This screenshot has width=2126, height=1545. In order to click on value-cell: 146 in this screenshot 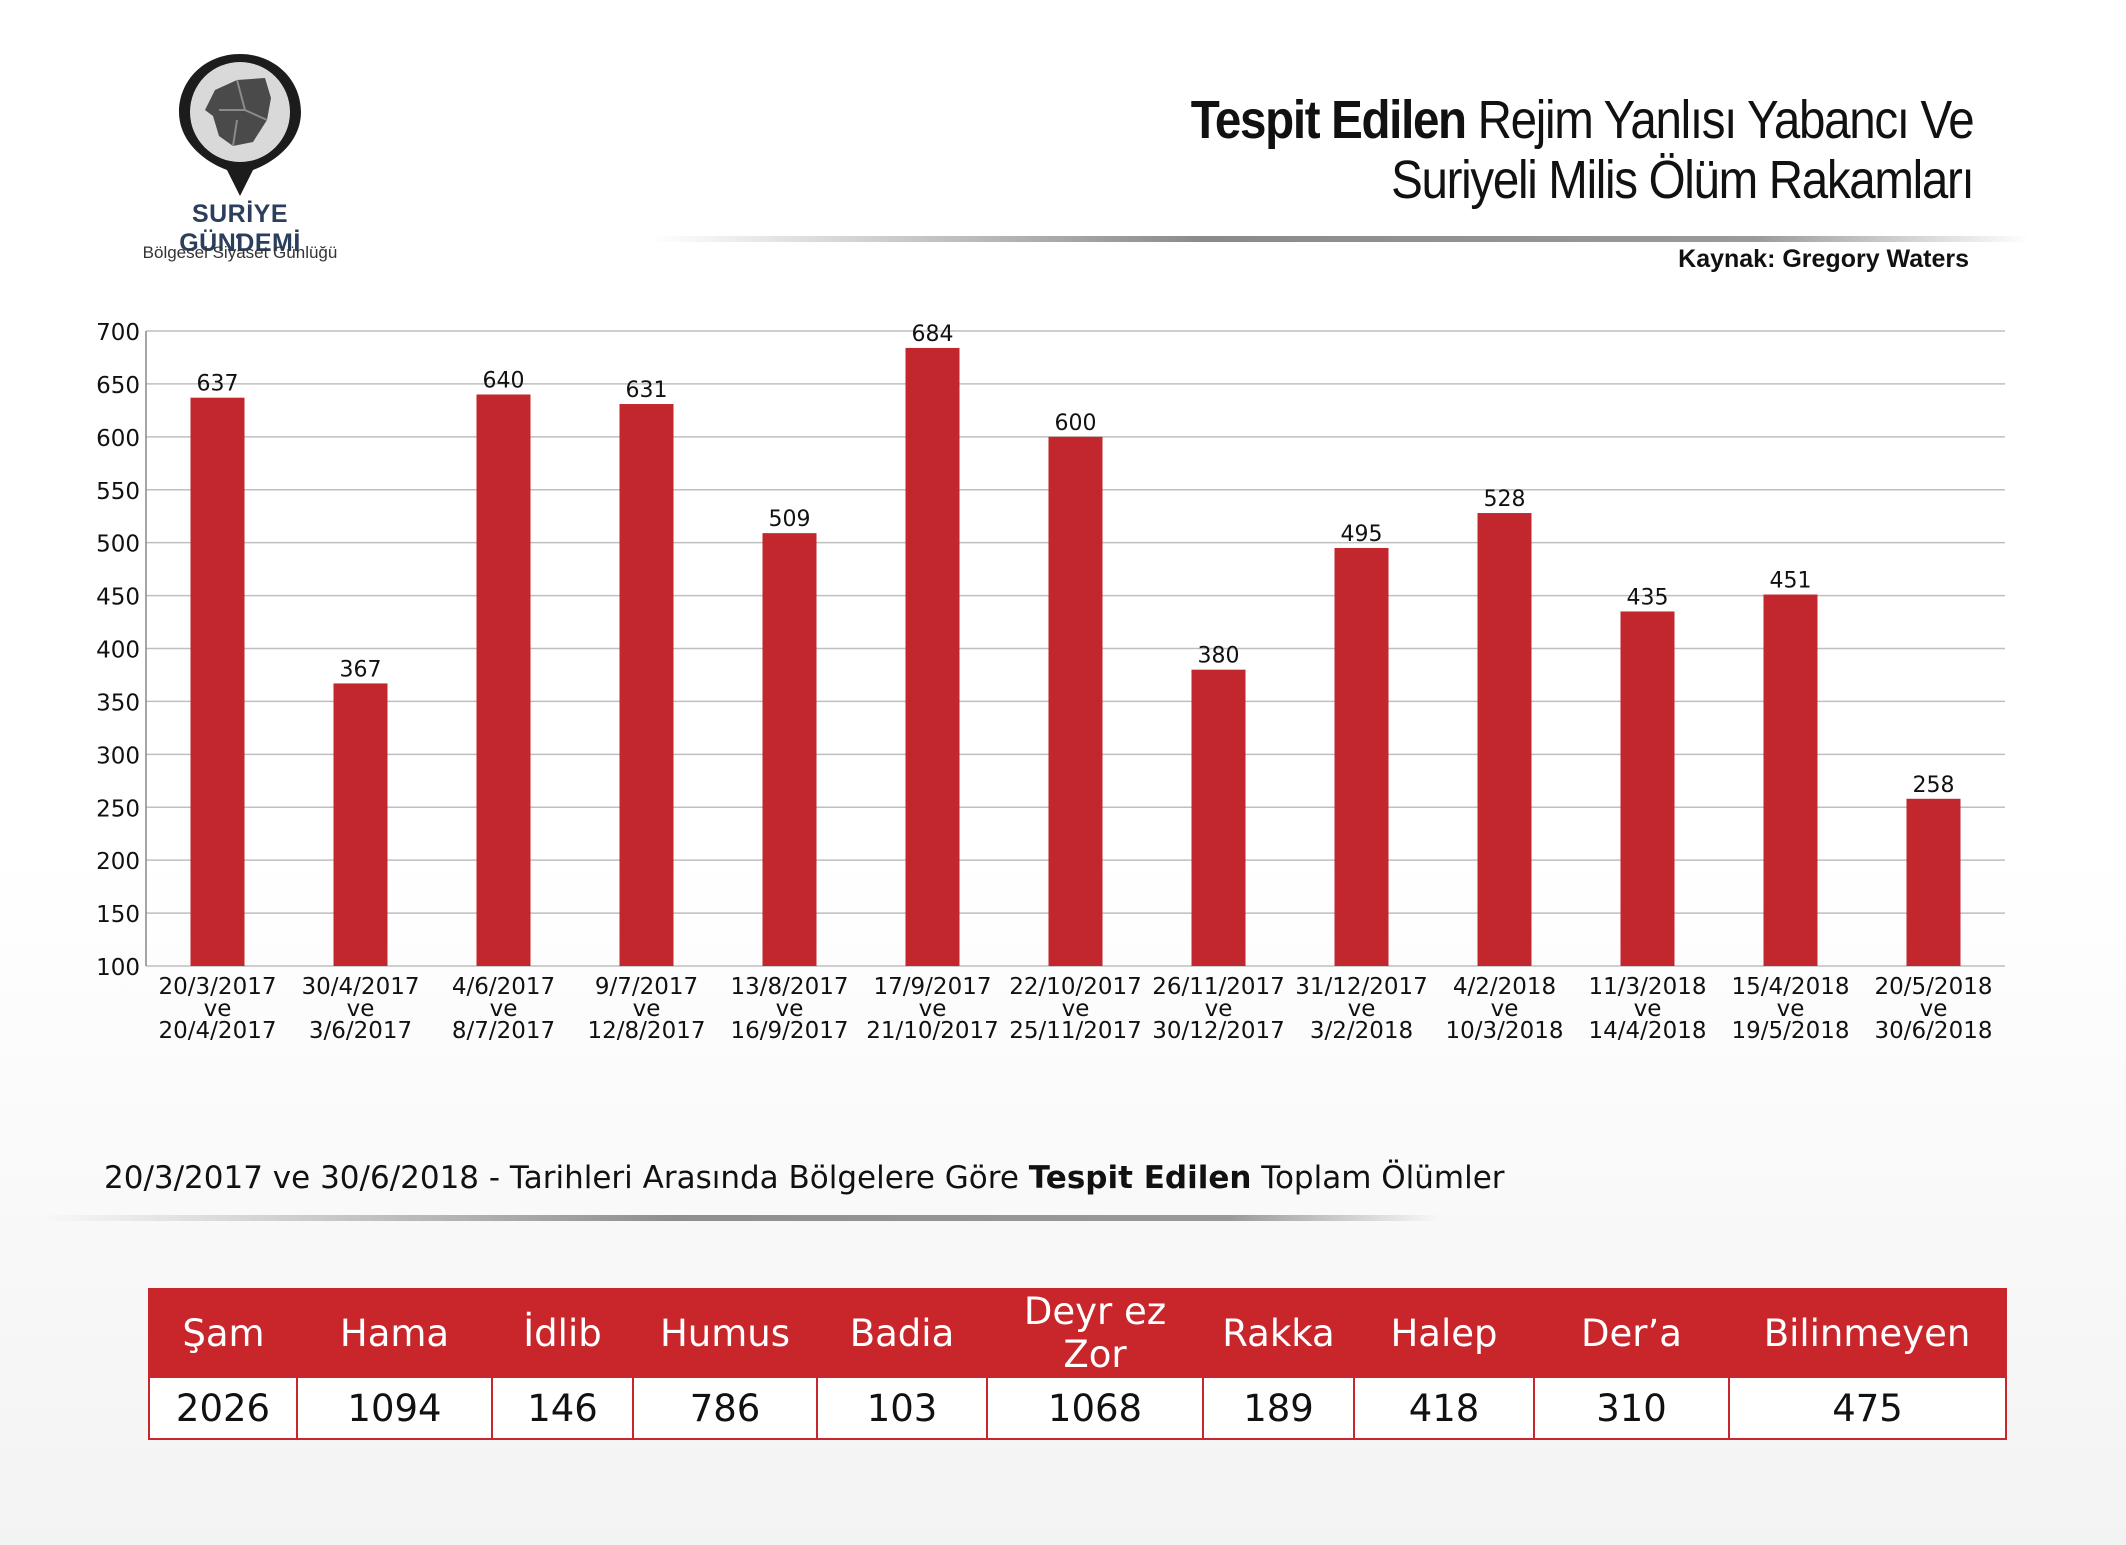, I will do `click(562, 1408)`.